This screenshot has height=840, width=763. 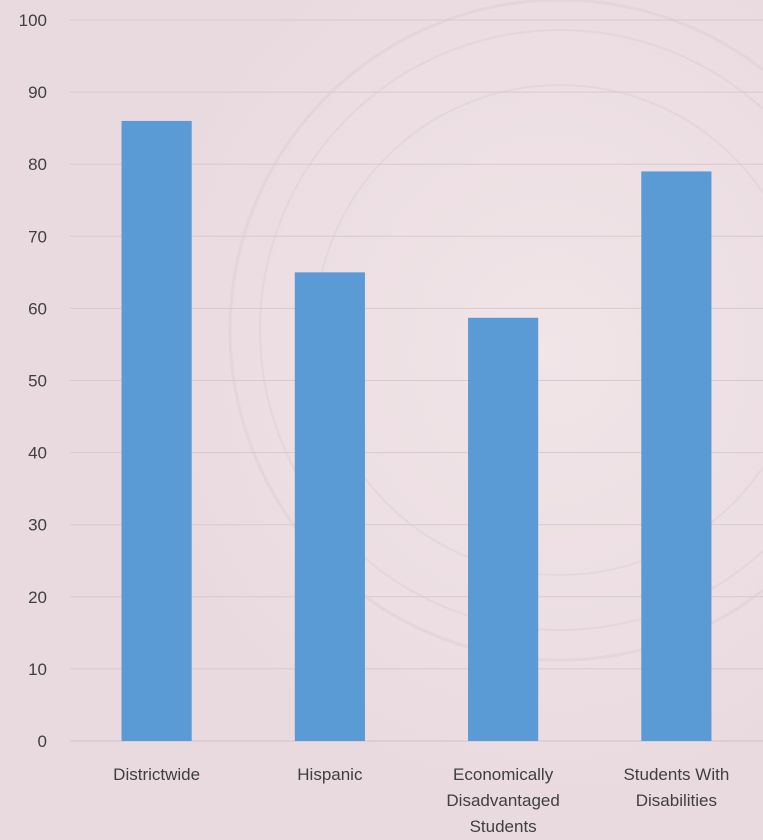 What do you see at coordinates (37, 525) in the screenshot?
I see `y-tick-label: 30` at bounding box center [37, 525].